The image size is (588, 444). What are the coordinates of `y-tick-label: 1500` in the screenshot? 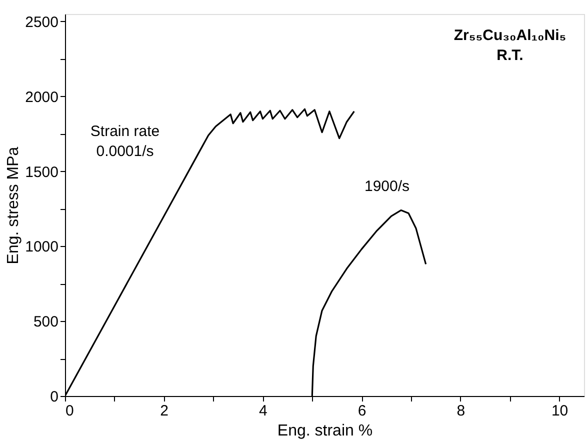 It's located at (41, 172).